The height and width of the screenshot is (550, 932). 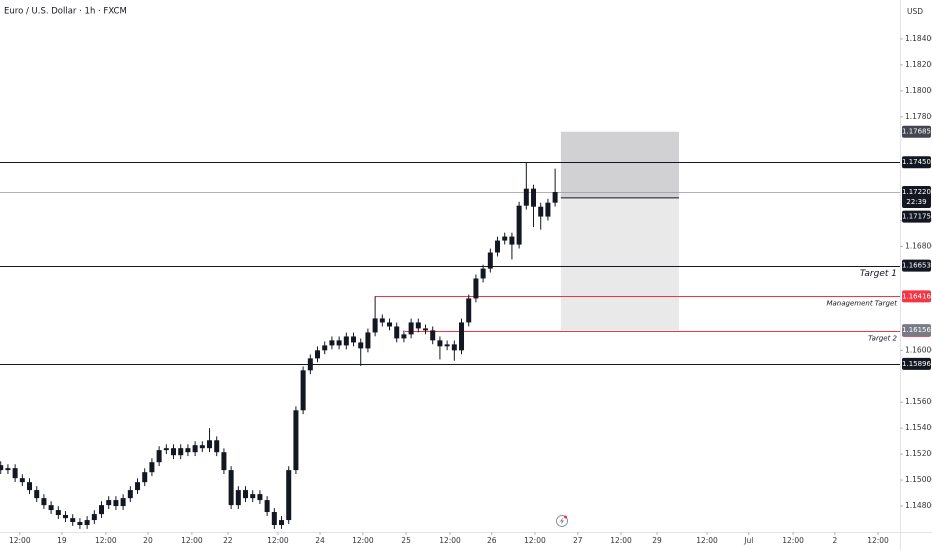 What do you see at coordinates (918, 401) in the screenshot?
I see `y-tick-label: 1.15600` at bounding box center [918, 401].